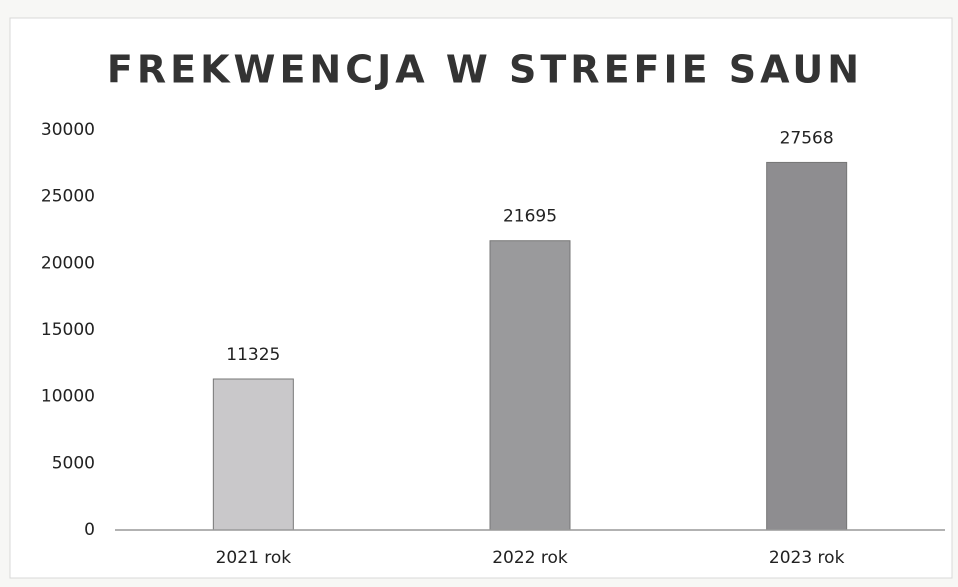  I want to click on y-tick-label: 30000, so click(68, 130).